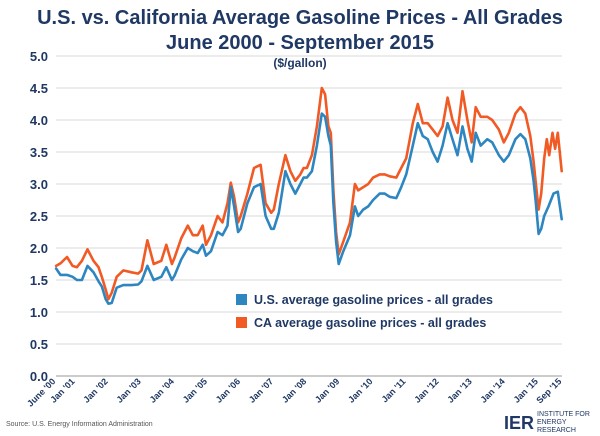  Describe the element at coordinates (426, 390) in the screenshot. I see `x-tick-label: Jan '12` at that location.